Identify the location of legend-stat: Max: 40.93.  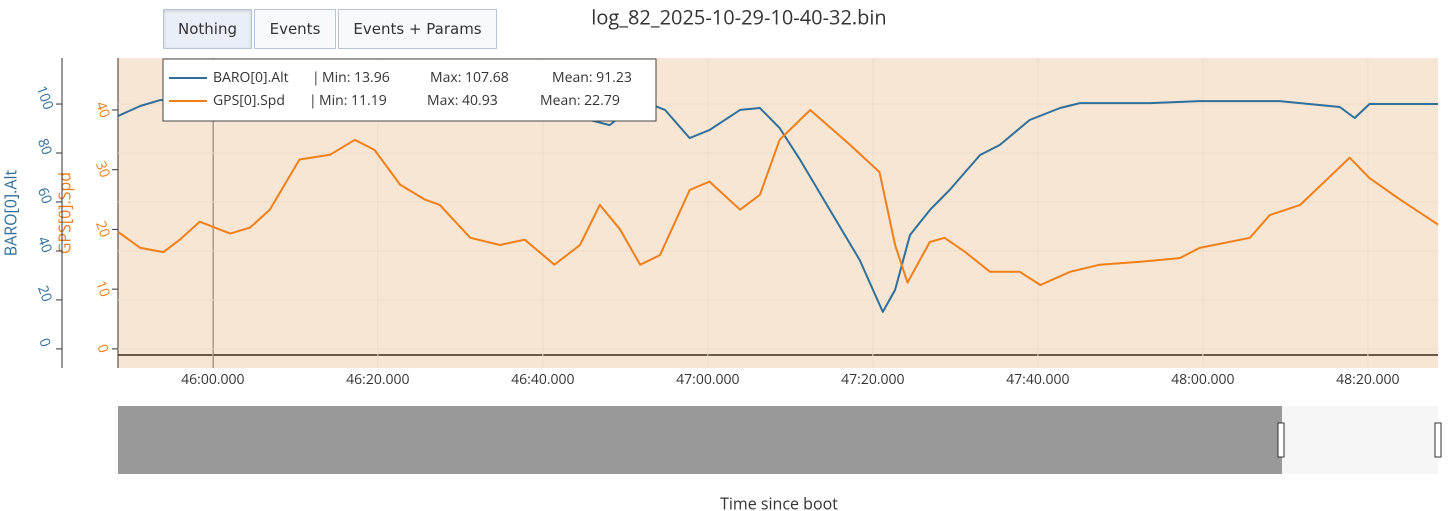
(462, 100).